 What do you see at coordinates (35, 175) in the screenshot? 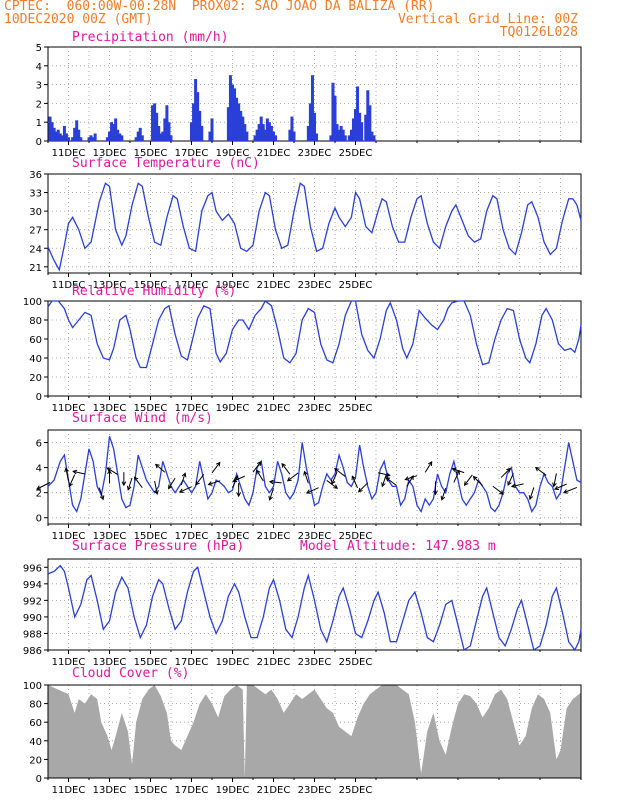
I see `y-tick-label: 36` at bounding box center [35, 175].